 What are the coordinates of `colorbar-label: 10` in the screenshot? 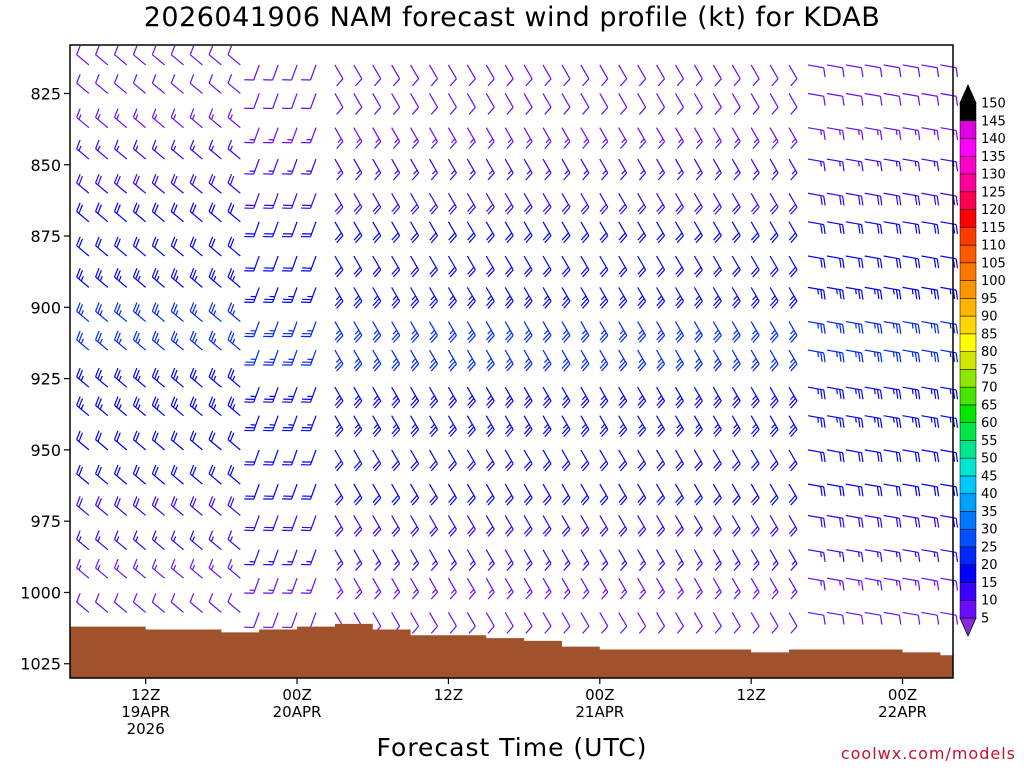 It's located at (989, 601).